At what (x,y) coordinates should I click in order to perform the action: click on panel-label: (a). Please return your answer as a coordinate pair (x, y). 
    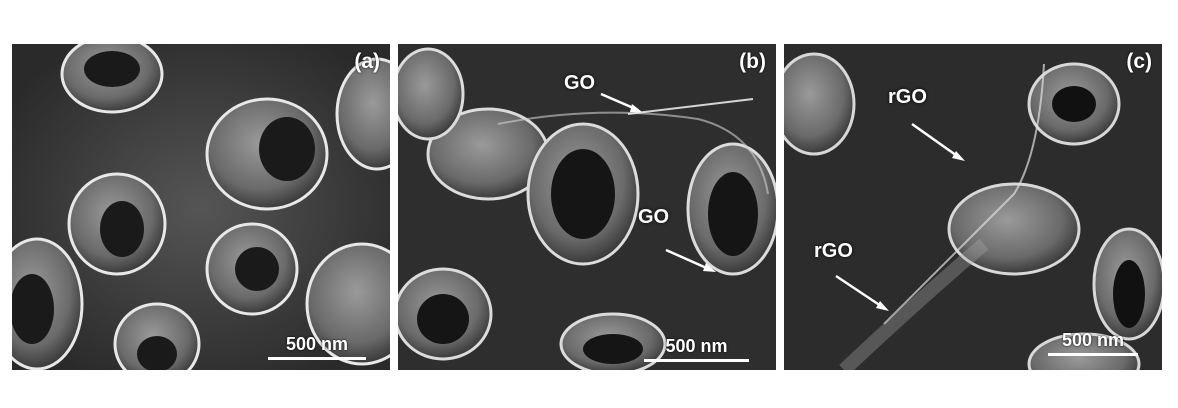
    Looking at the image, I should click on (367, 61).